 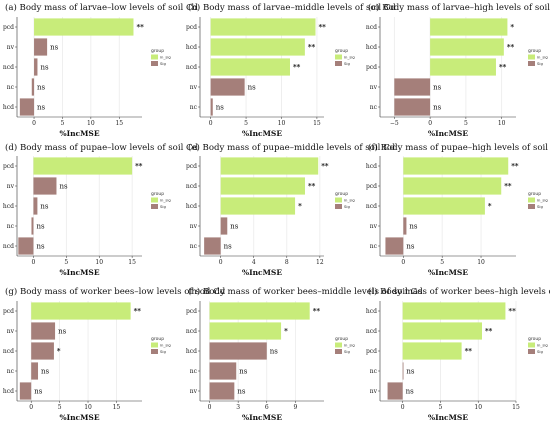 What do you see at coordinates (287, 262) in the screenshot?
I see `x-tick-label: 8` at bounding box center [287, 262].